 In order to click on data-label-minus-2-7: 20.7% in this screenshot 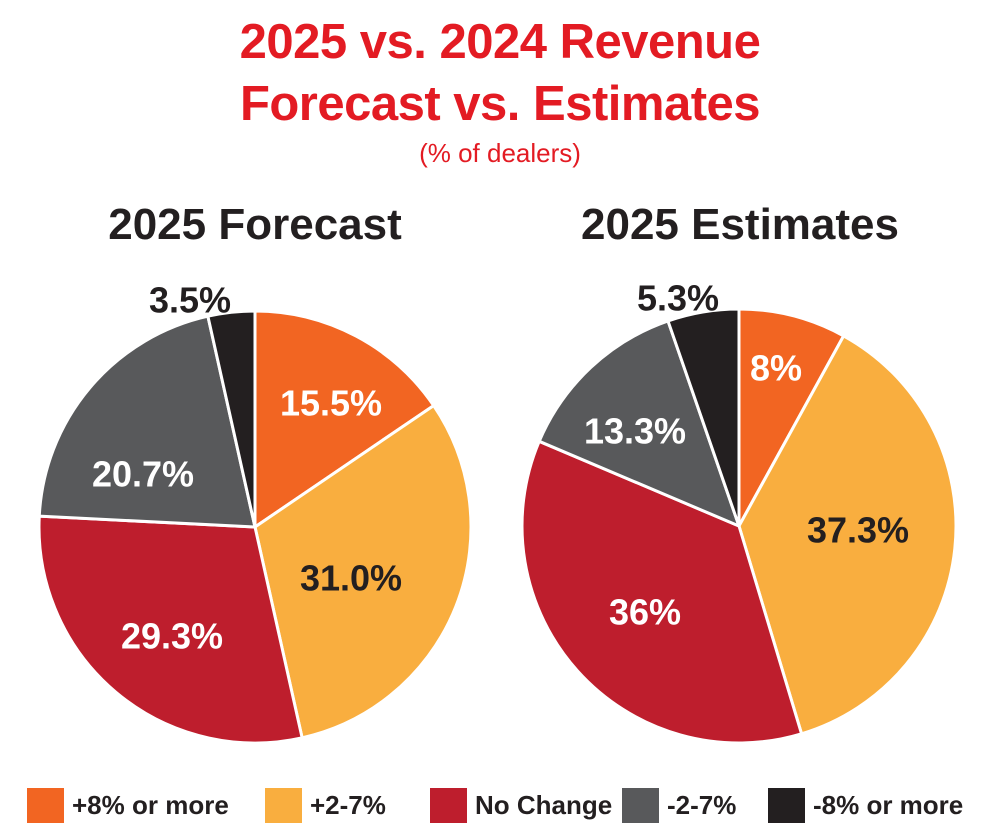, I will do `click(143, 474)`.